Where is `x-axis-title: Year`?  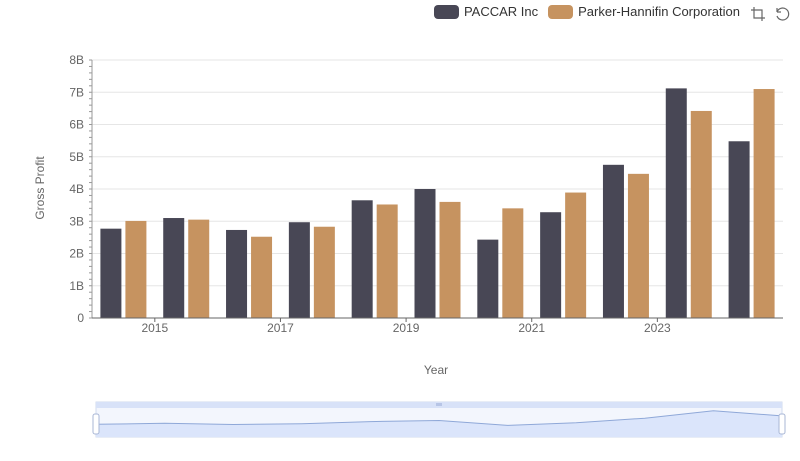
x-axis-title: Year is located at coordinates (436, 370).